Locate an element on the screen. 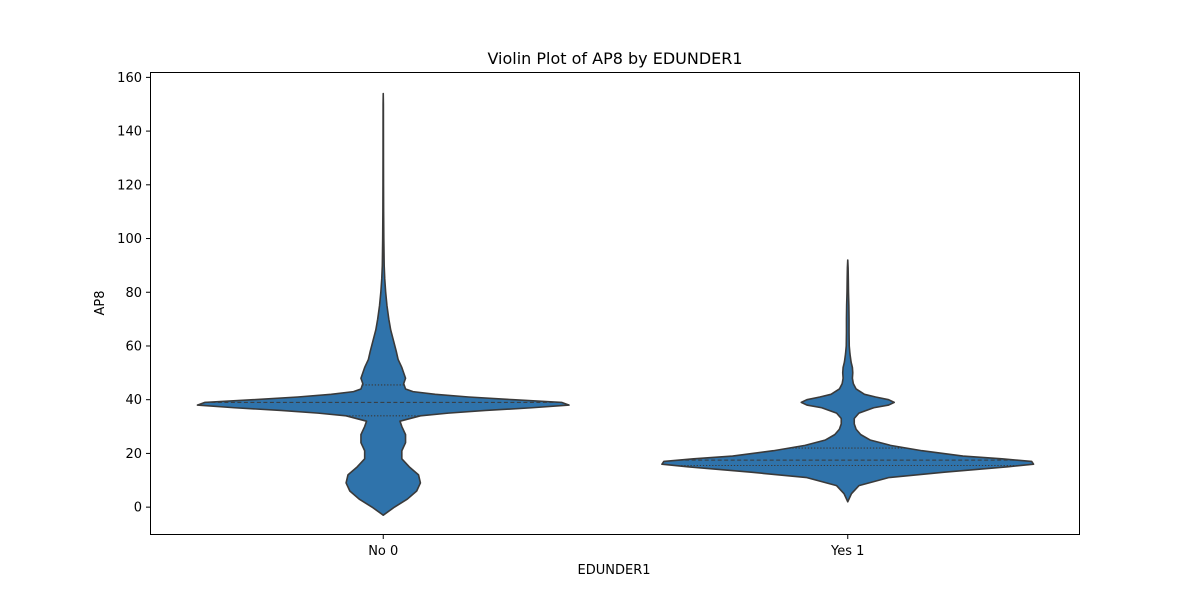 The width and height of the screenshot is (1200, 600). y-tick-label: 60 is located at coordinates (133, 346).